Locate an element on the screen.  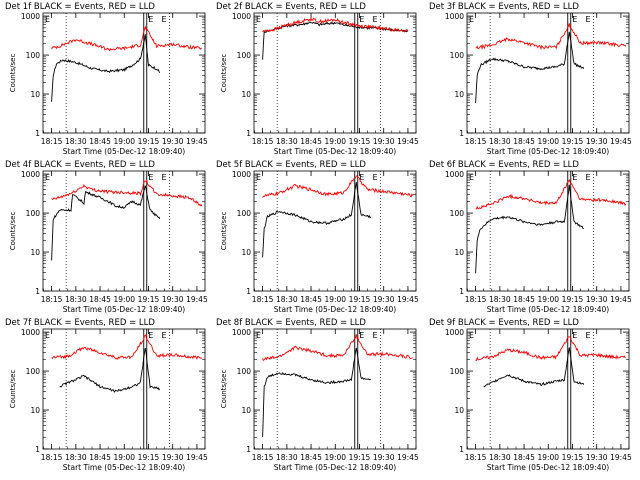
chart-title: Det 5f BLACK = Events, RED = LLD is located at coordinates (291, 165).